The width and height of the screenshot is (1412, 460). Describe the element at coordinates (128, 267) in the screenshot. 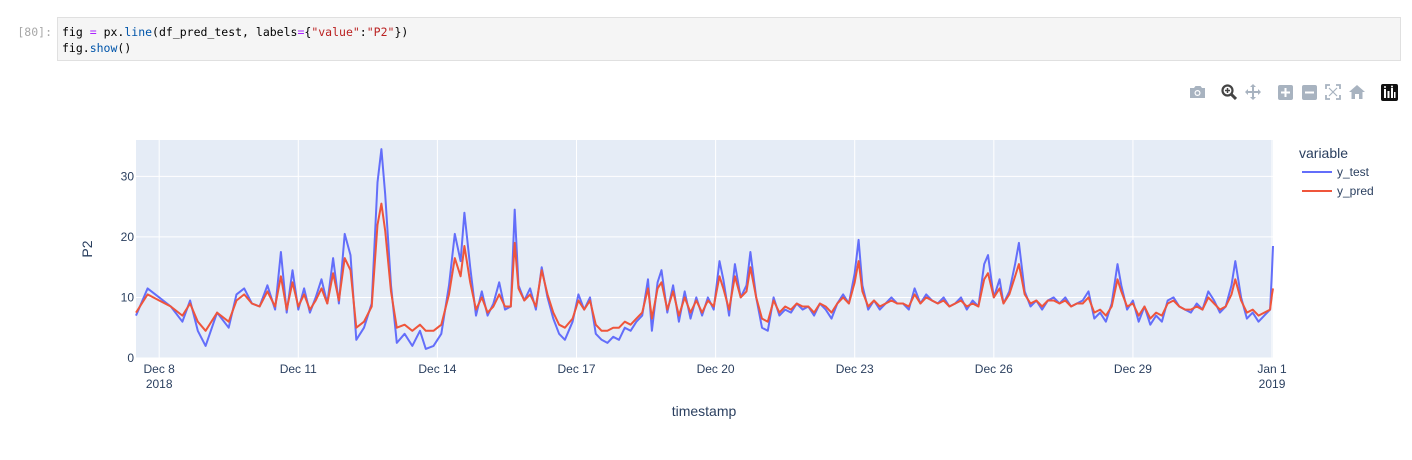

I see `y-axis-ticks: 0 10 20 30` at that location.